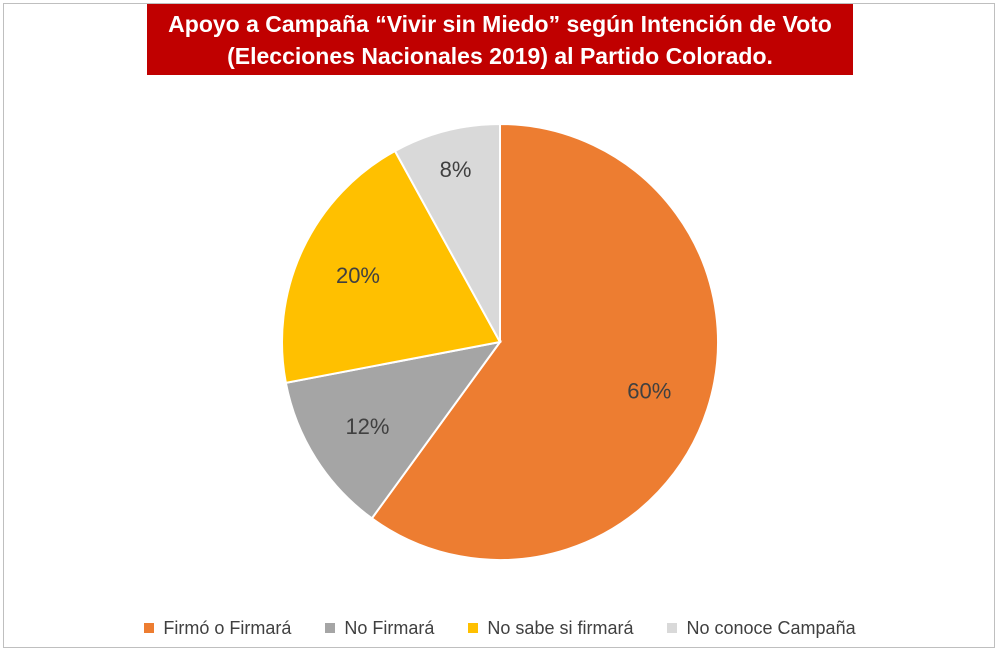 Image resolution: width=1000 pixels, height=653 pixels. I want to click on legend-label: No Firmará, so click(389, 627).